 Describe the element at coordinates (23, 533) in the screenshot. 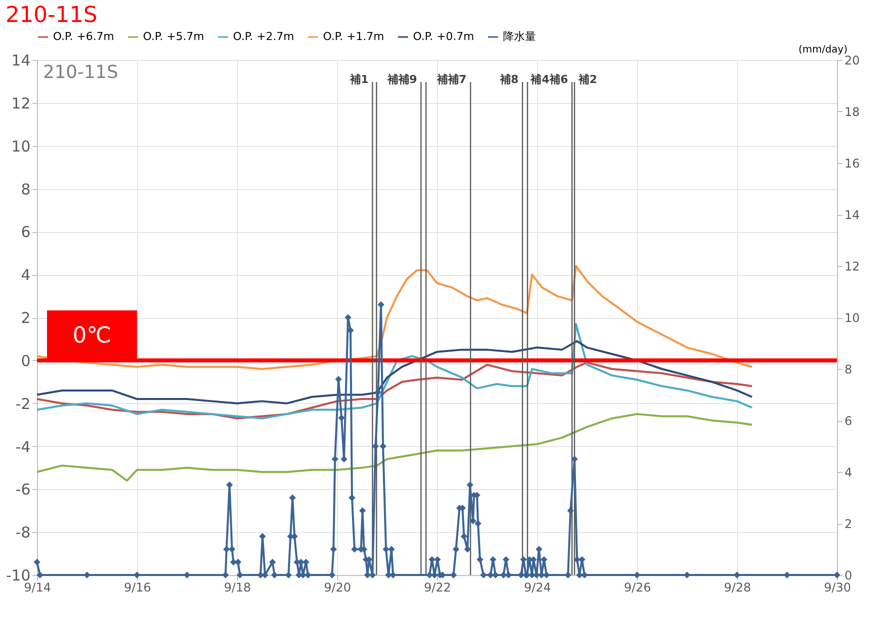

I see `y-tick-label: -8` at that location.